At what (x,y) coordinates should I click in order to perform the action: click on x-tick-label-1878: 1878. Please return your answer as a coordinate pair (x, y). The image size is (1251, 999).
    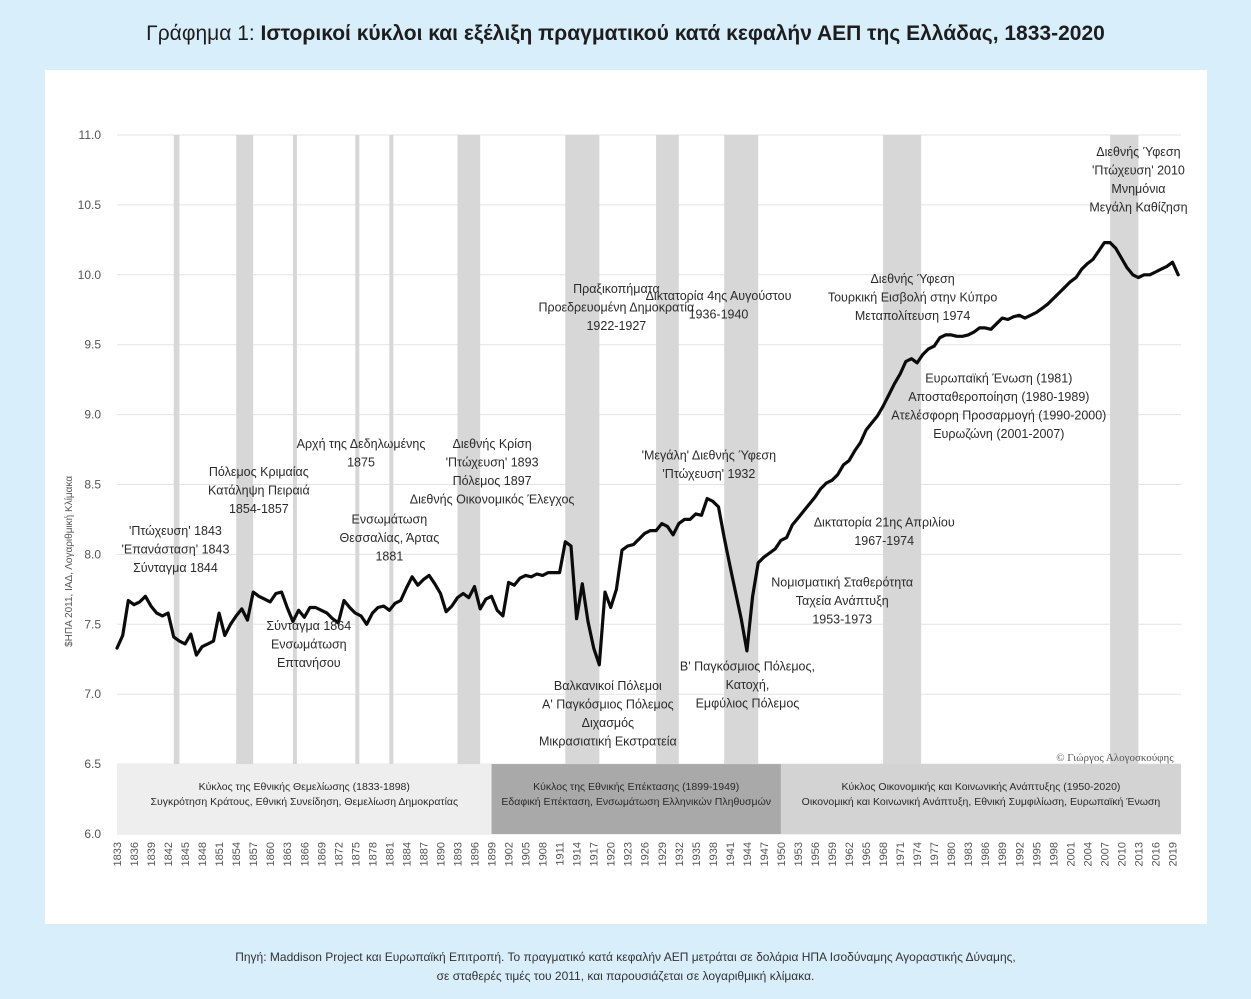
    Looking at the image, I should click on (373, 854).